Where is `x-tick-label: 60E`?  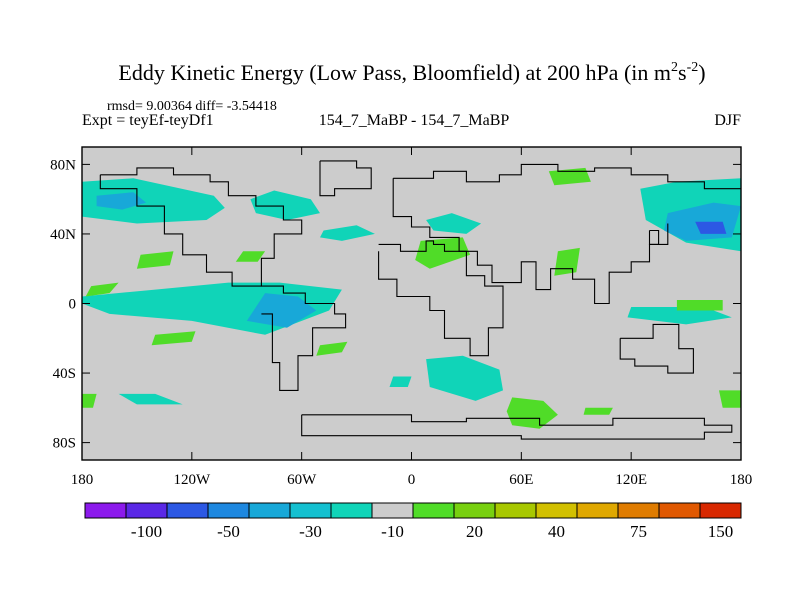 x-tick-label: 60E is located at coordinates (521, 480).